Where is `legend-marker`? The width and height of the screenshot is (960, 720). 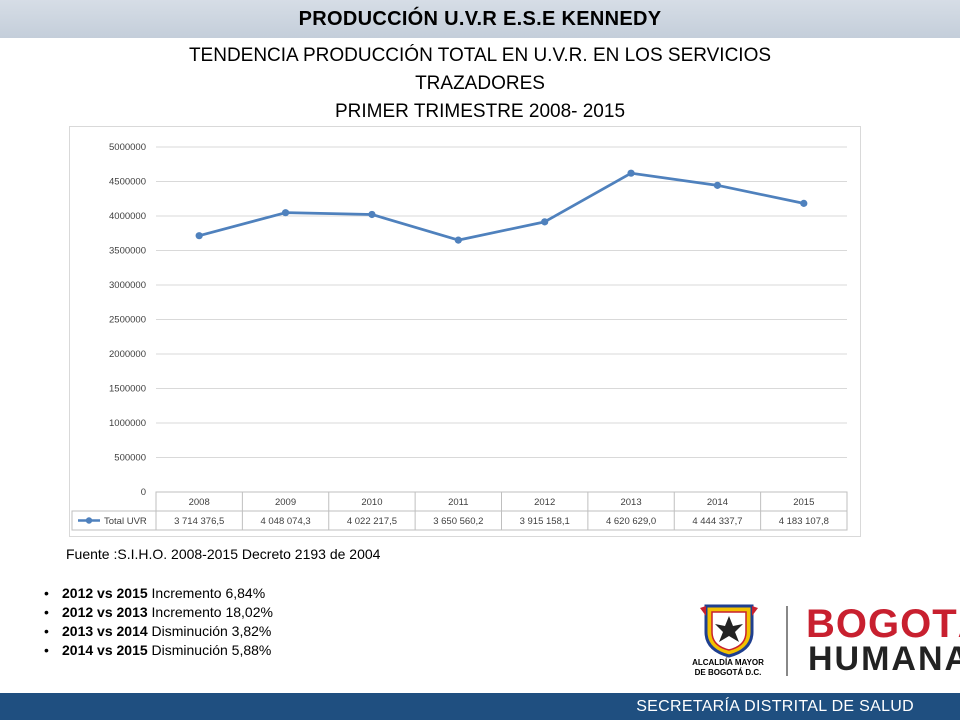
legend-marker is located at coordinates (89, 520).